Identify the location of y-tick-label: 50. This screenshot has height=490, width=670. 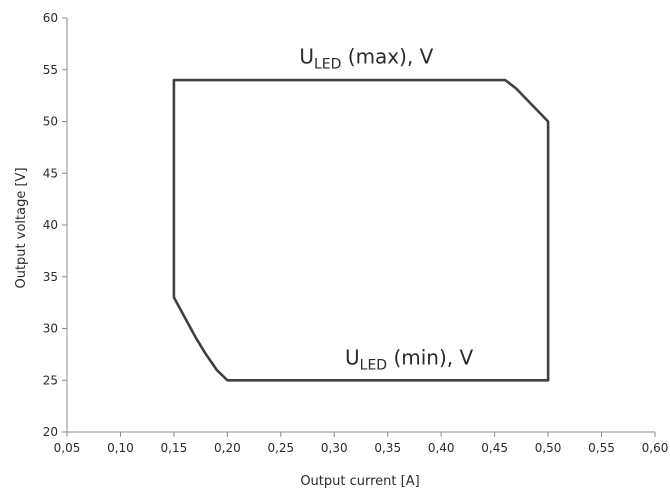
(50, 122).